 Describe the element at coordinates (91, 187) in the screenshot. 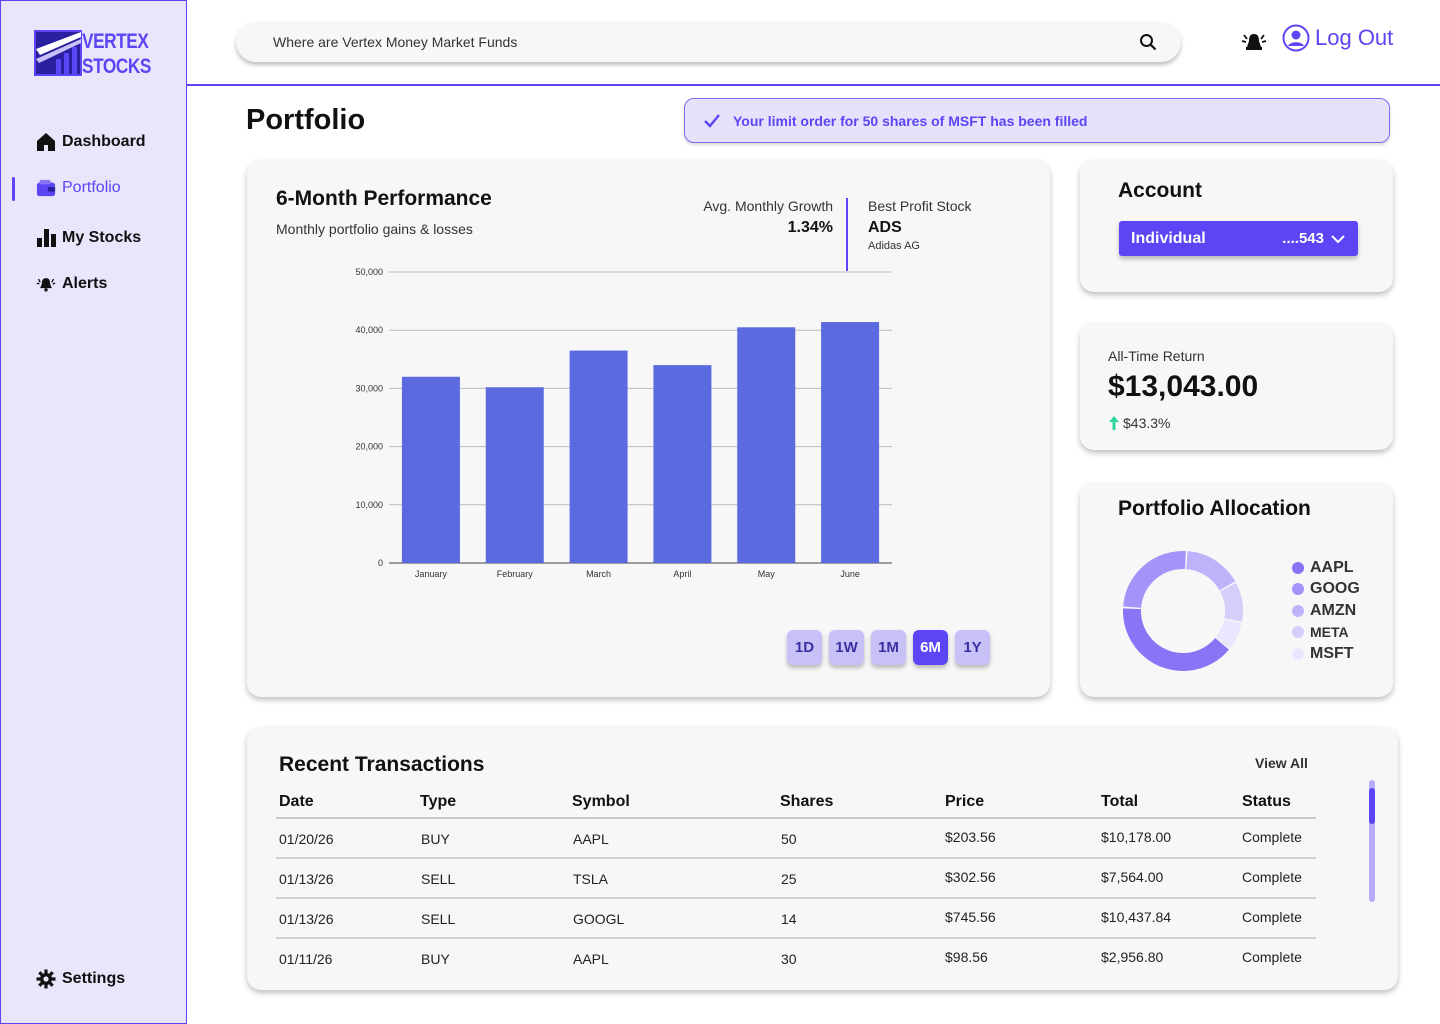

I see `sidebar-item-label: Portfolio` at that location.